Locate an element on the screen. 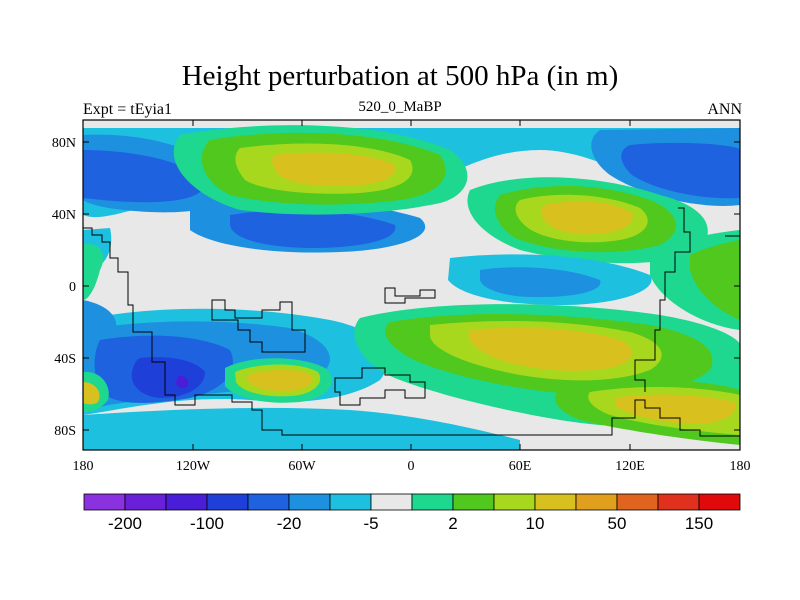 The width and height of the screenshot is (800, 600). colorbar-label: -100 is located at coordinates (207, 523).